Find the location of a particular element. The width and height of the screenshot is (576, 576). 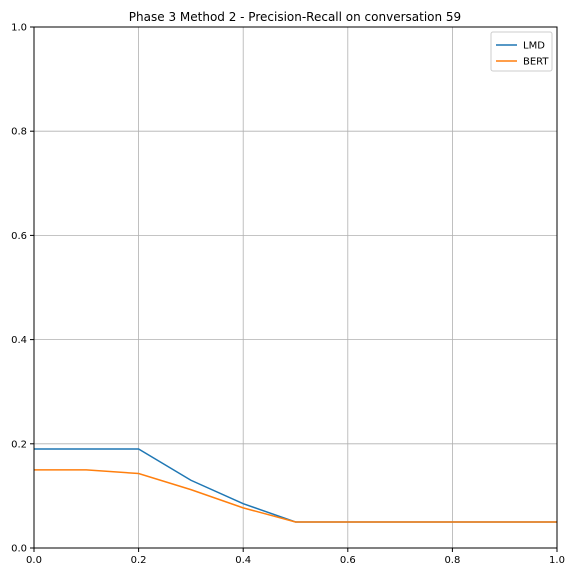

legend: LMD BERT is located at coordinates (521, 51).